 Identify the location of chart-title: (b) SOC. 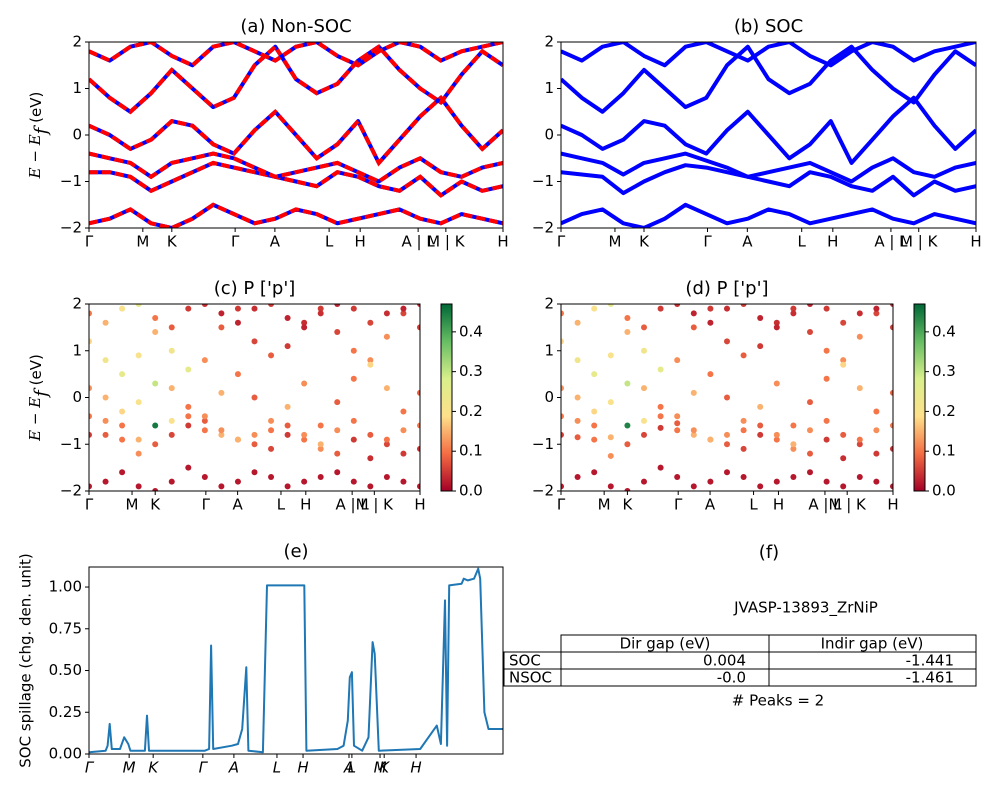
(768, 26).